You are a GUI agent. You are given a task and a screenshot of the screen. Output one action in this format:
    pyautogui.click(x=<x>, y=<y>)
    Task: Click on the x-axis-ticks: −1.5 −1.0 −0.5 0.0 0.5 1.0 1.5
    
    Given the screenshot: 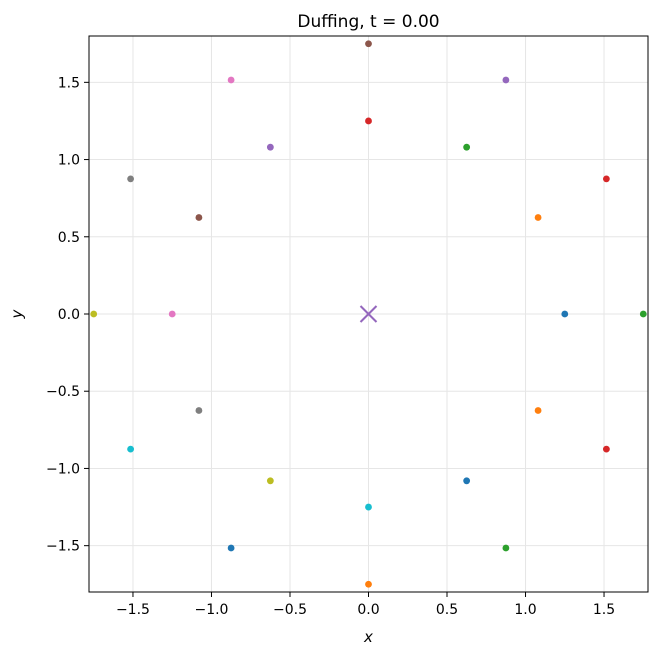 What is the action you would take?
    pyautogui.click(x=365, y=605)
    